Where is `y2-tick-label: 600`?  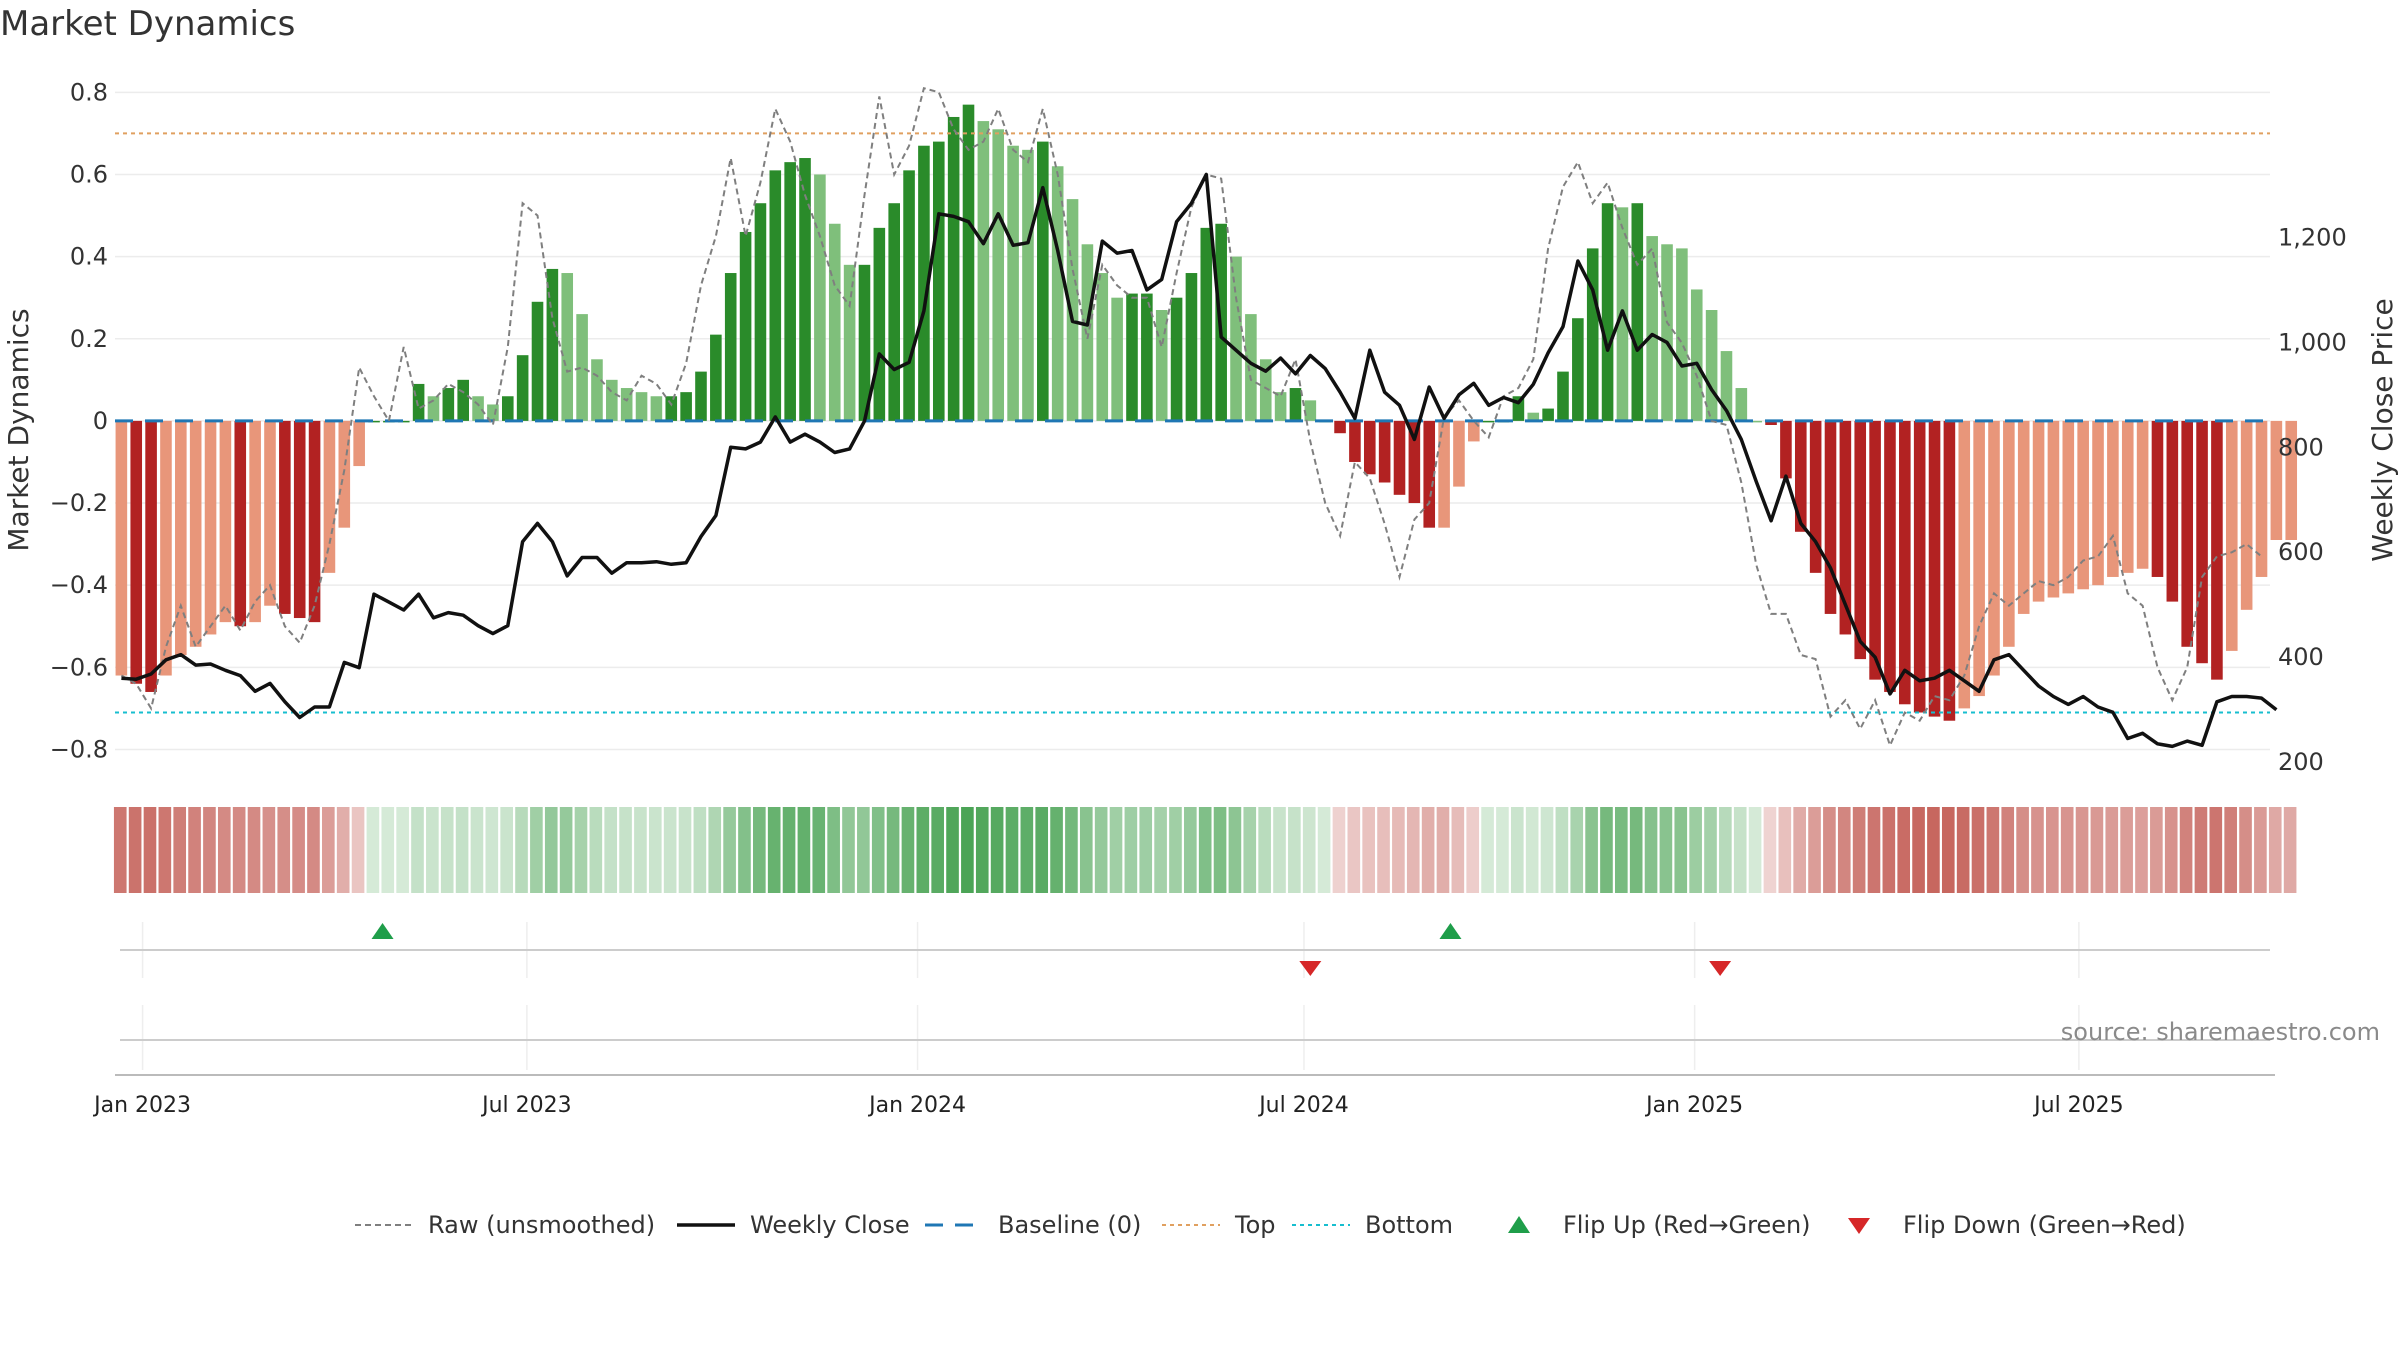 y2-tick-label: 600 is located at coordinates (2301, 552).